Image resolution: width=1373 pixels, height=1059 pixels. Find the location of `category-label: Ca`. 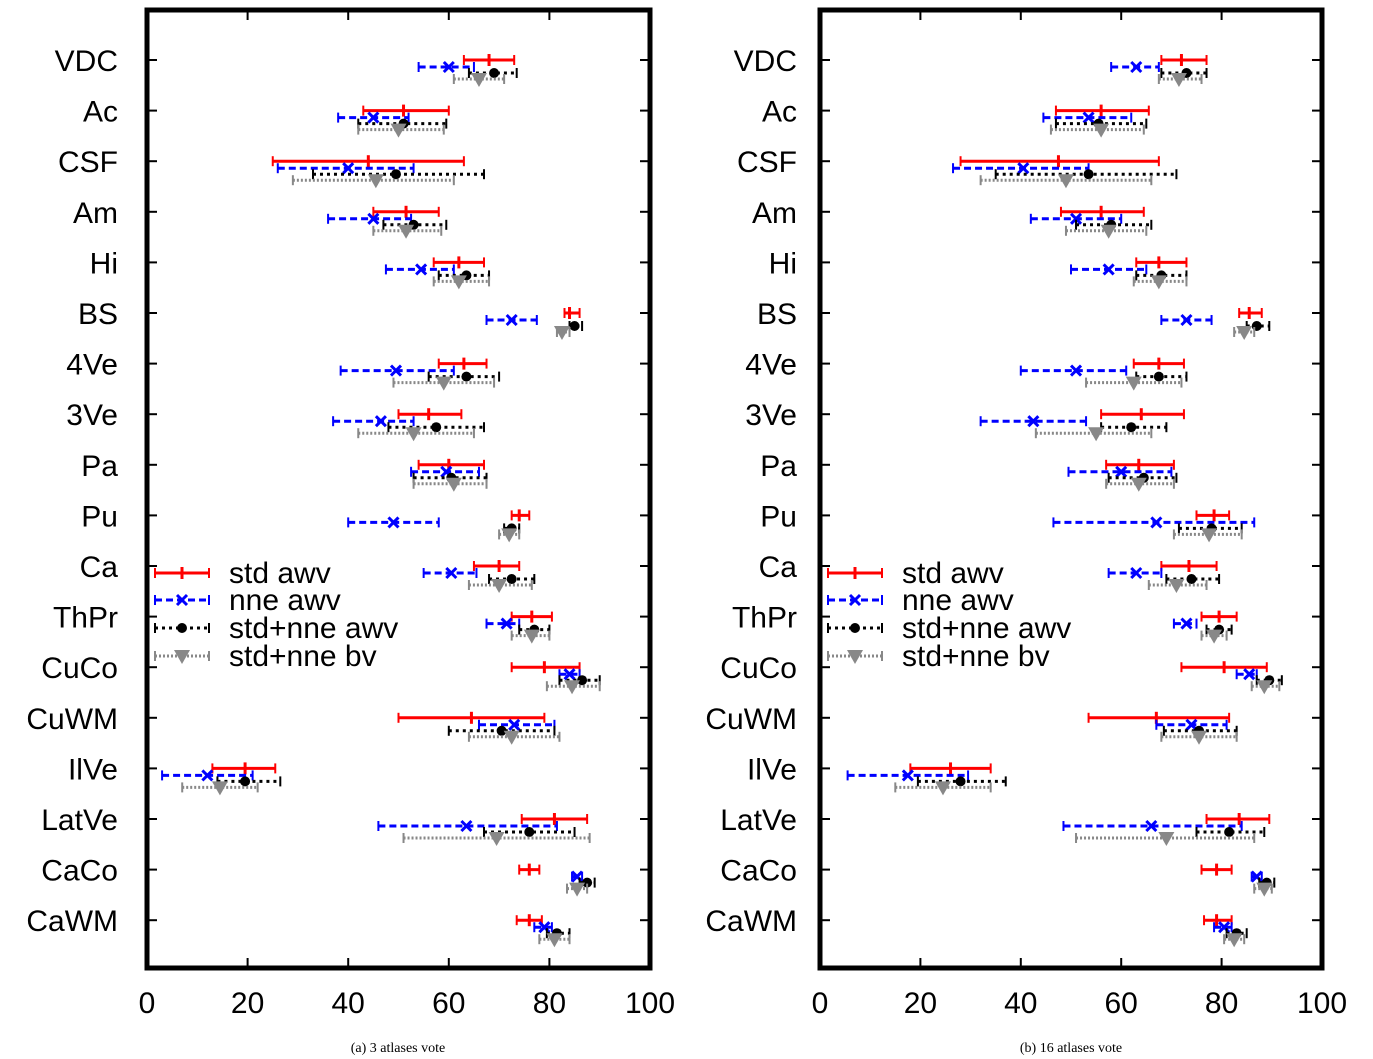

category-label: Ca is located at coordinates (99, 567).